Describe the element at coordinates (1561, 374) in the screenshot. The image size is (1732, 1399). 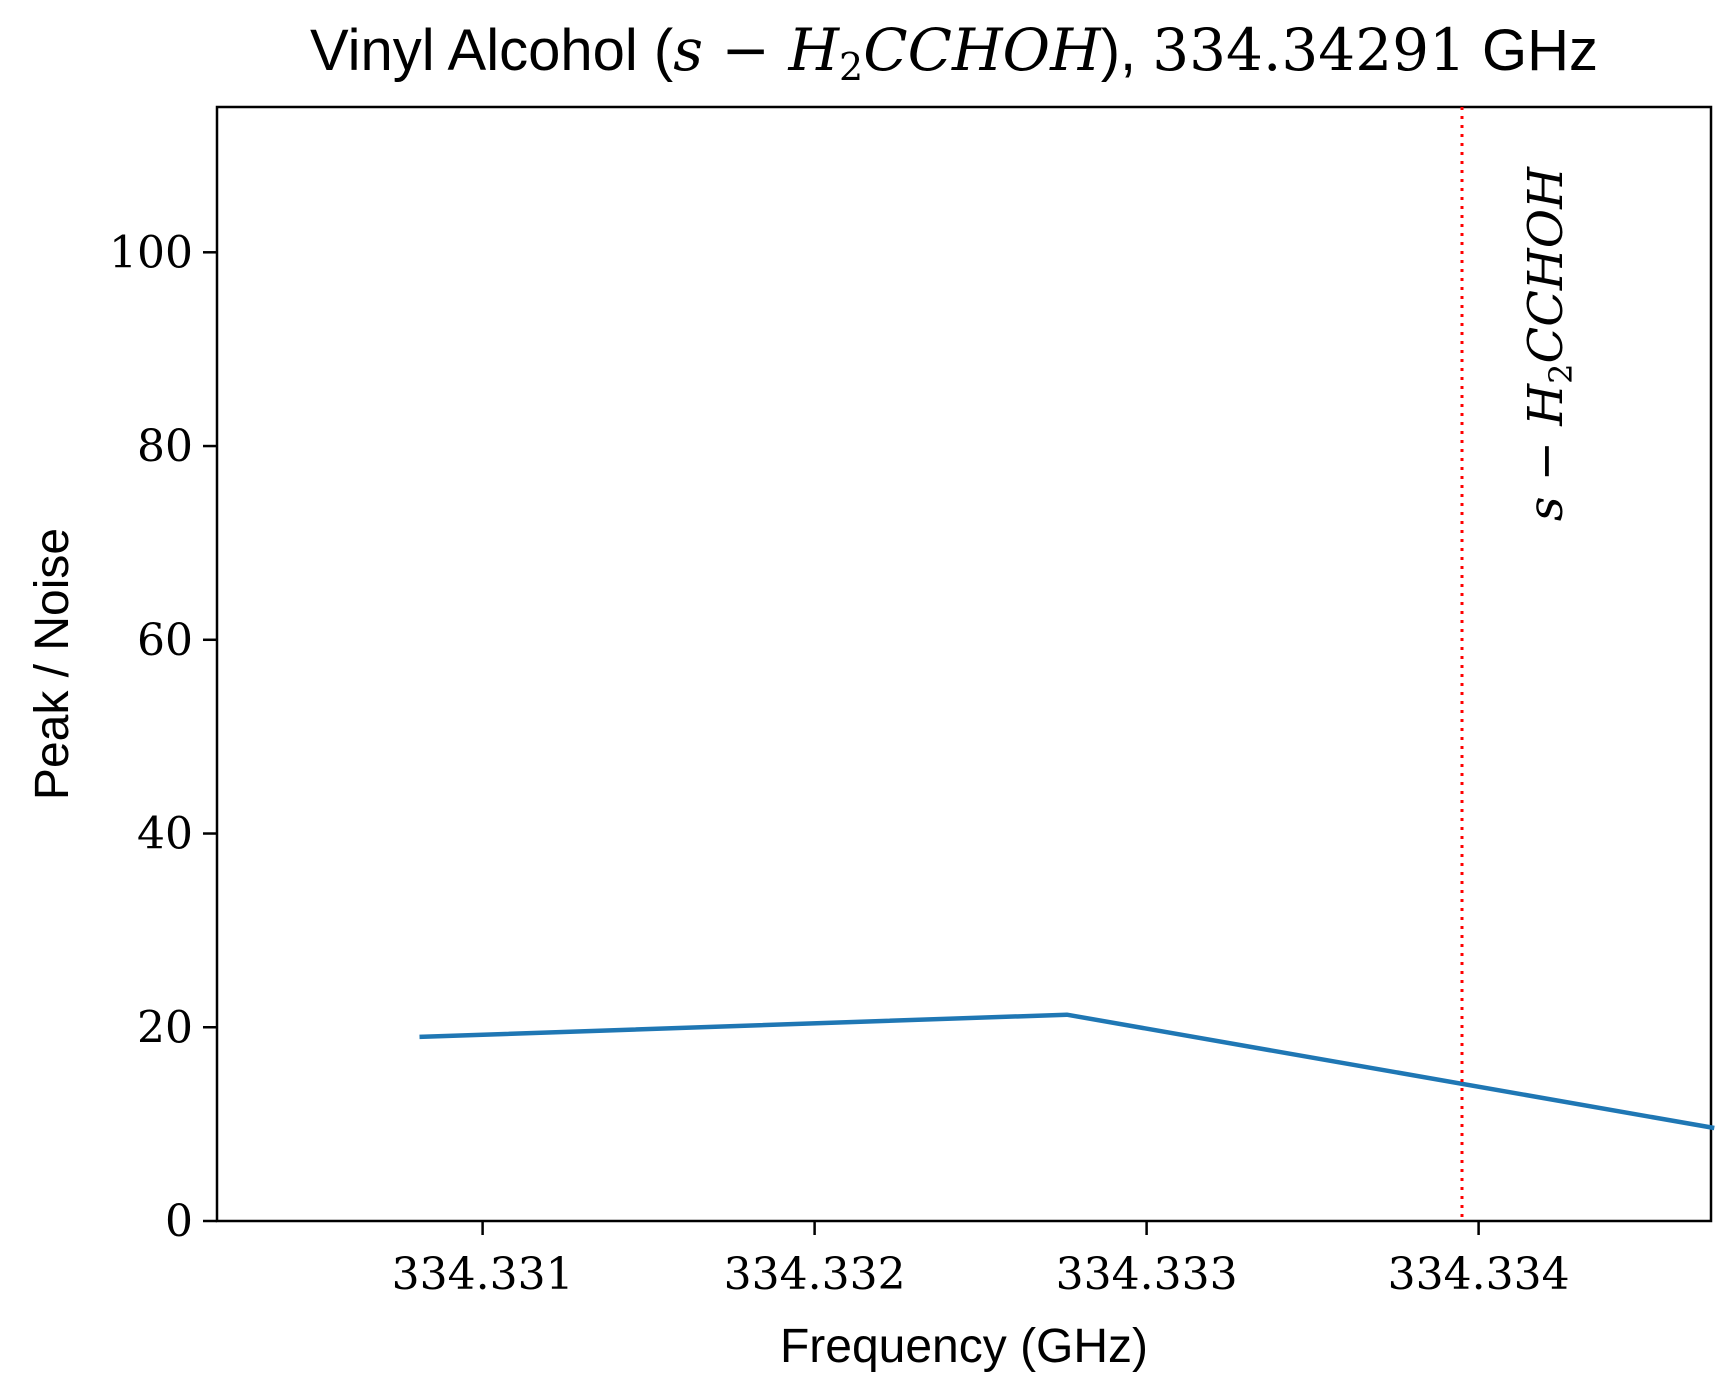
I see `annotation-label-subscript: 2` at that location.